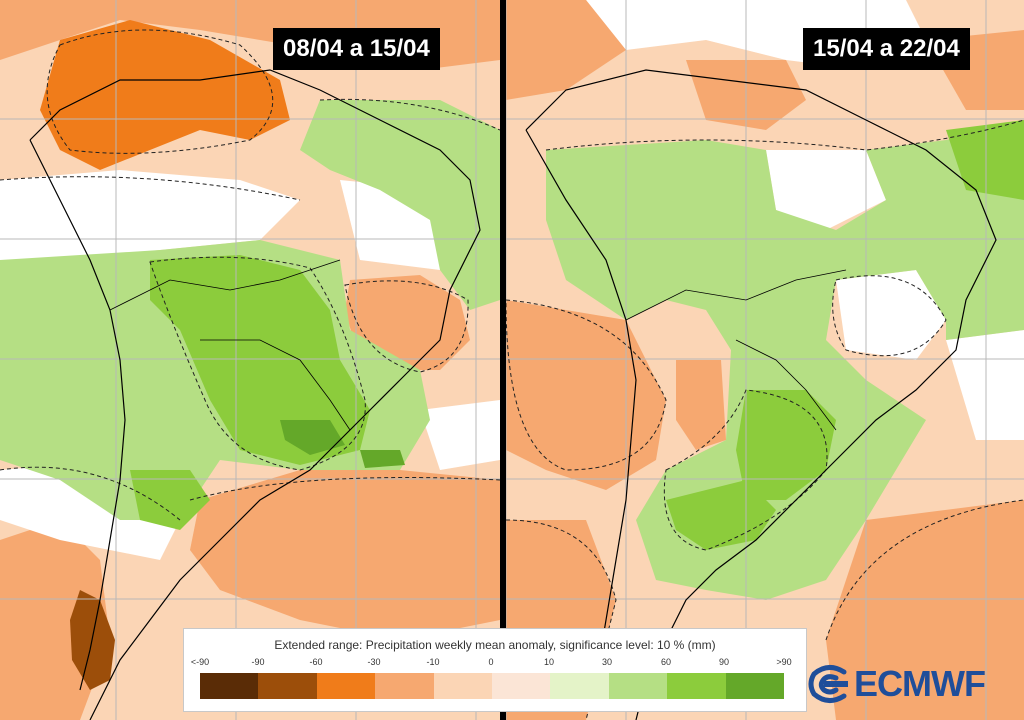 The height and width of the screenshot is (720, 1024). What do you see at coordinates (920, 683) in the screenshot?
I see `ecmwf-logo-text: ECMWF` at bounding box center [920, 683].